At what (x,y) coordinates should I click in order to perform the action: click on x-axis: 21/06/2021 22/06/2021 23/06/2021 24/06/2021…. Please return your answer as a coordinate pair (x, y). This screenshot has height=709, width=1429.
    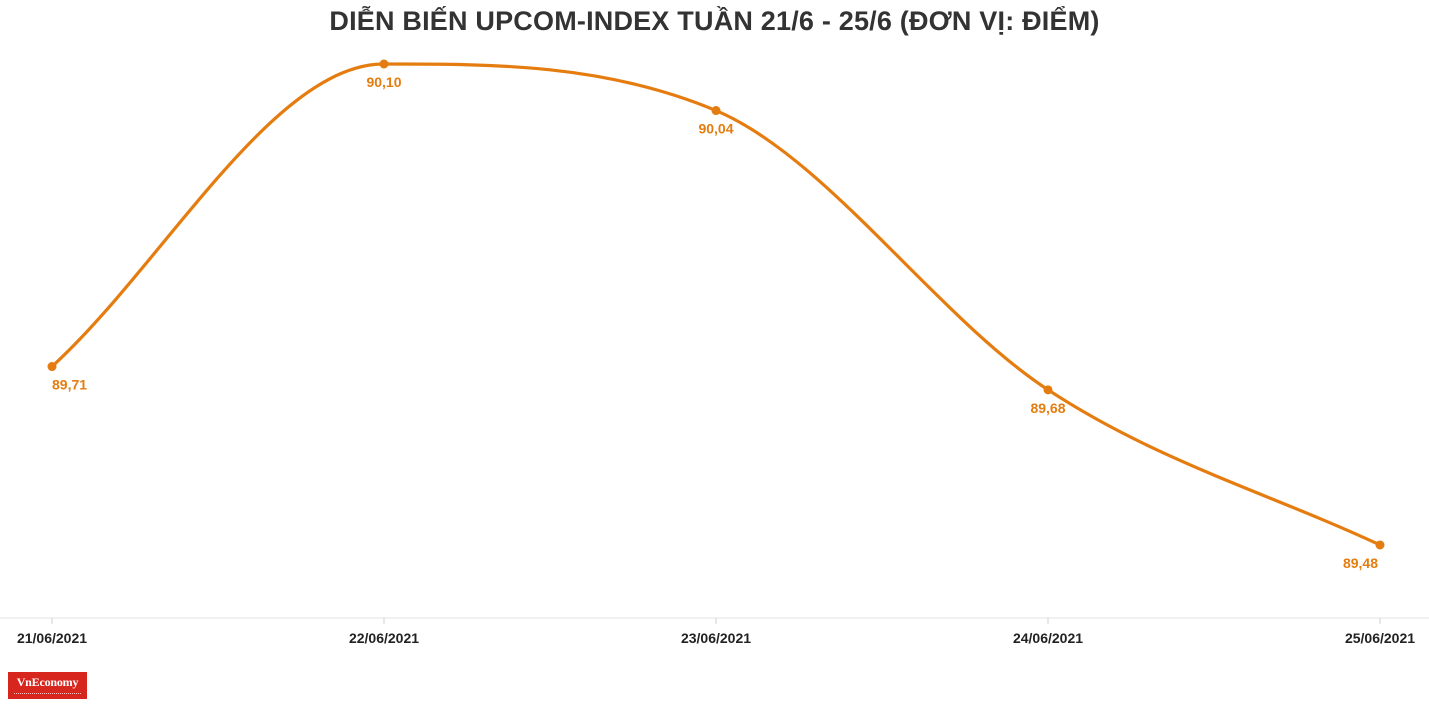
    Looking at the image, I should click on (714, 631).